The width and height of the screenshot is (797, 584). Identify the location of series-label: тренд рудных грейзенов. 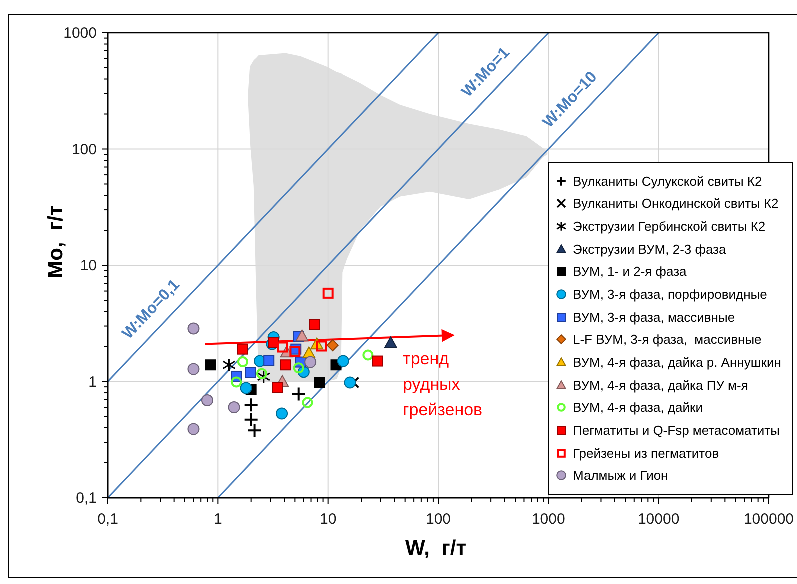
(443, 384).